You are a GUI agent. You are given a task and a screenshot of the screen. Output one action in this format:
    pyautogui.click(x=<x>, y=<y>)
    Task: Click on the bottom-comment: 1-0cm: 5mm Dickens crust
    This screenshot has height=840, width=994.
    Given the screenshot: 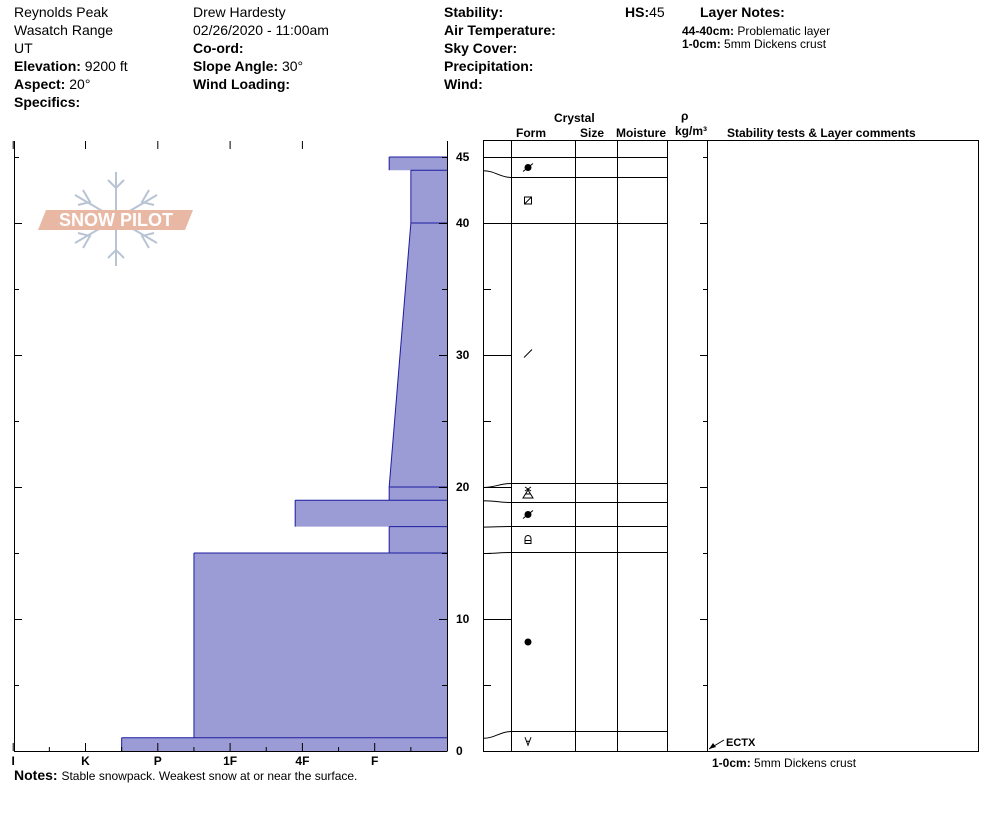 What is the action you would take?
    pyautogui.click(x=784, y=763)
    